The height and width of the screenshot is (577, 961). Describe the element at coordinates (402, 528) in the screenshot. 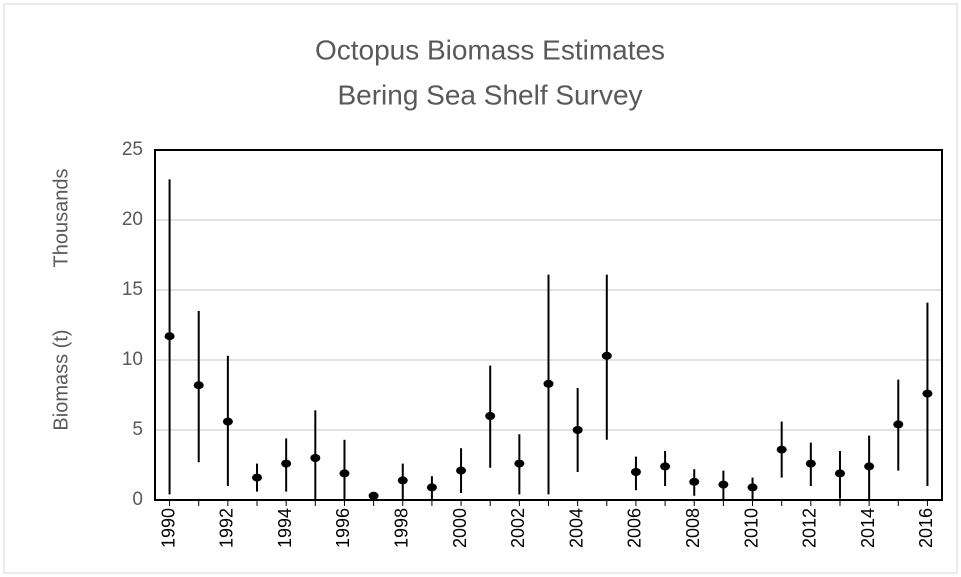

I see `x-tick-label: 1998` at that location.